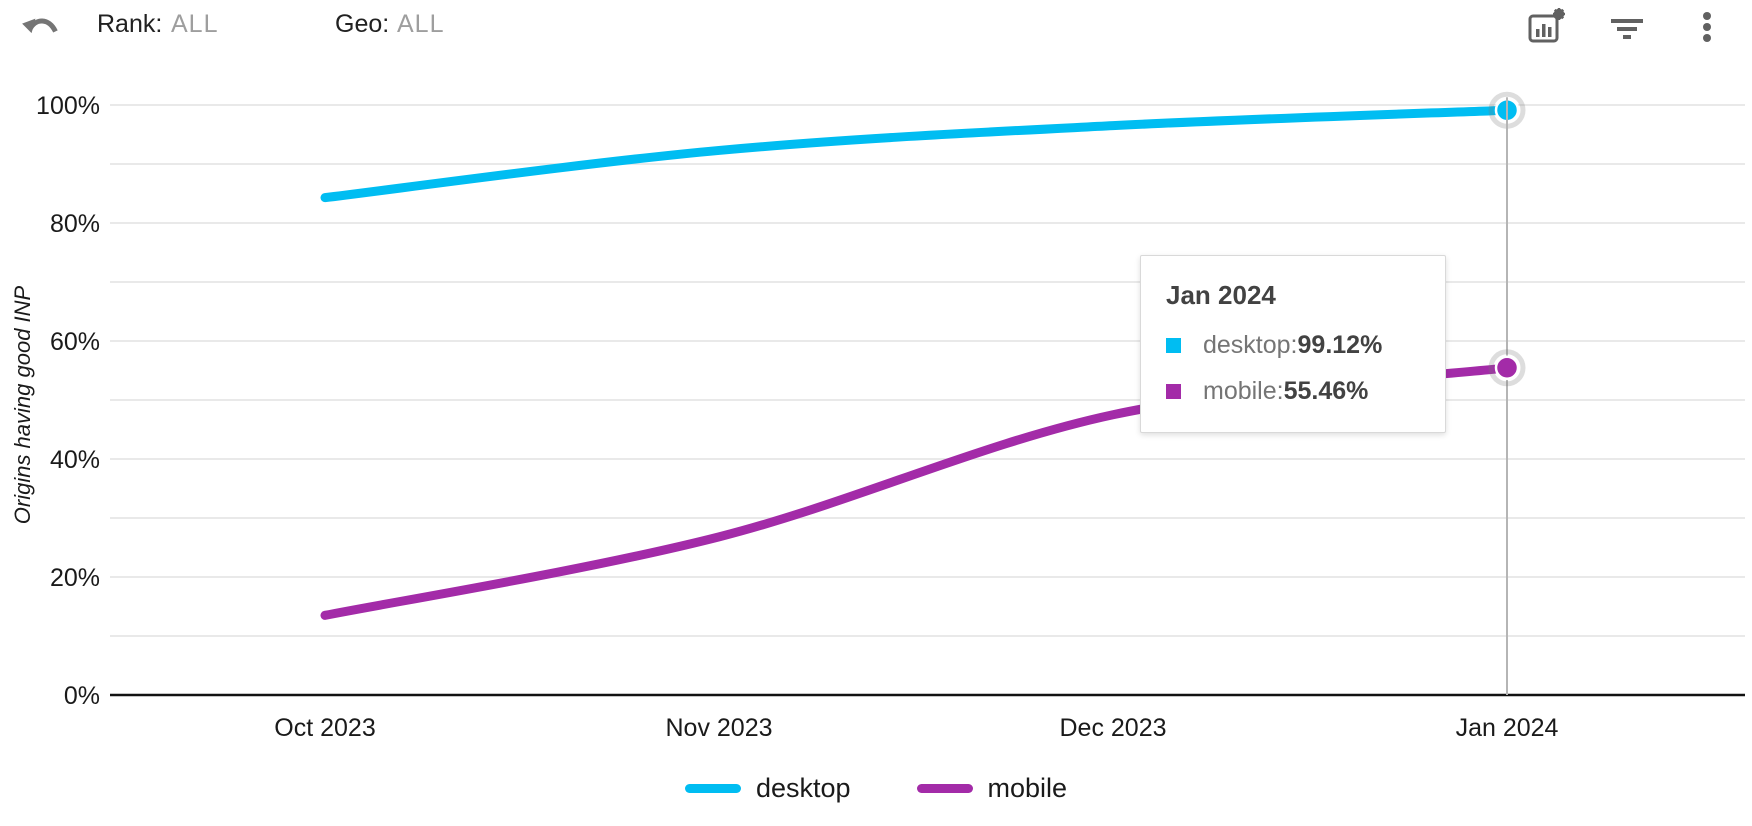 Image resolution: width=1752 pixels, height=826 pixels. I want to click on x-tick-label: Jan 2024, so click(1507, 728).